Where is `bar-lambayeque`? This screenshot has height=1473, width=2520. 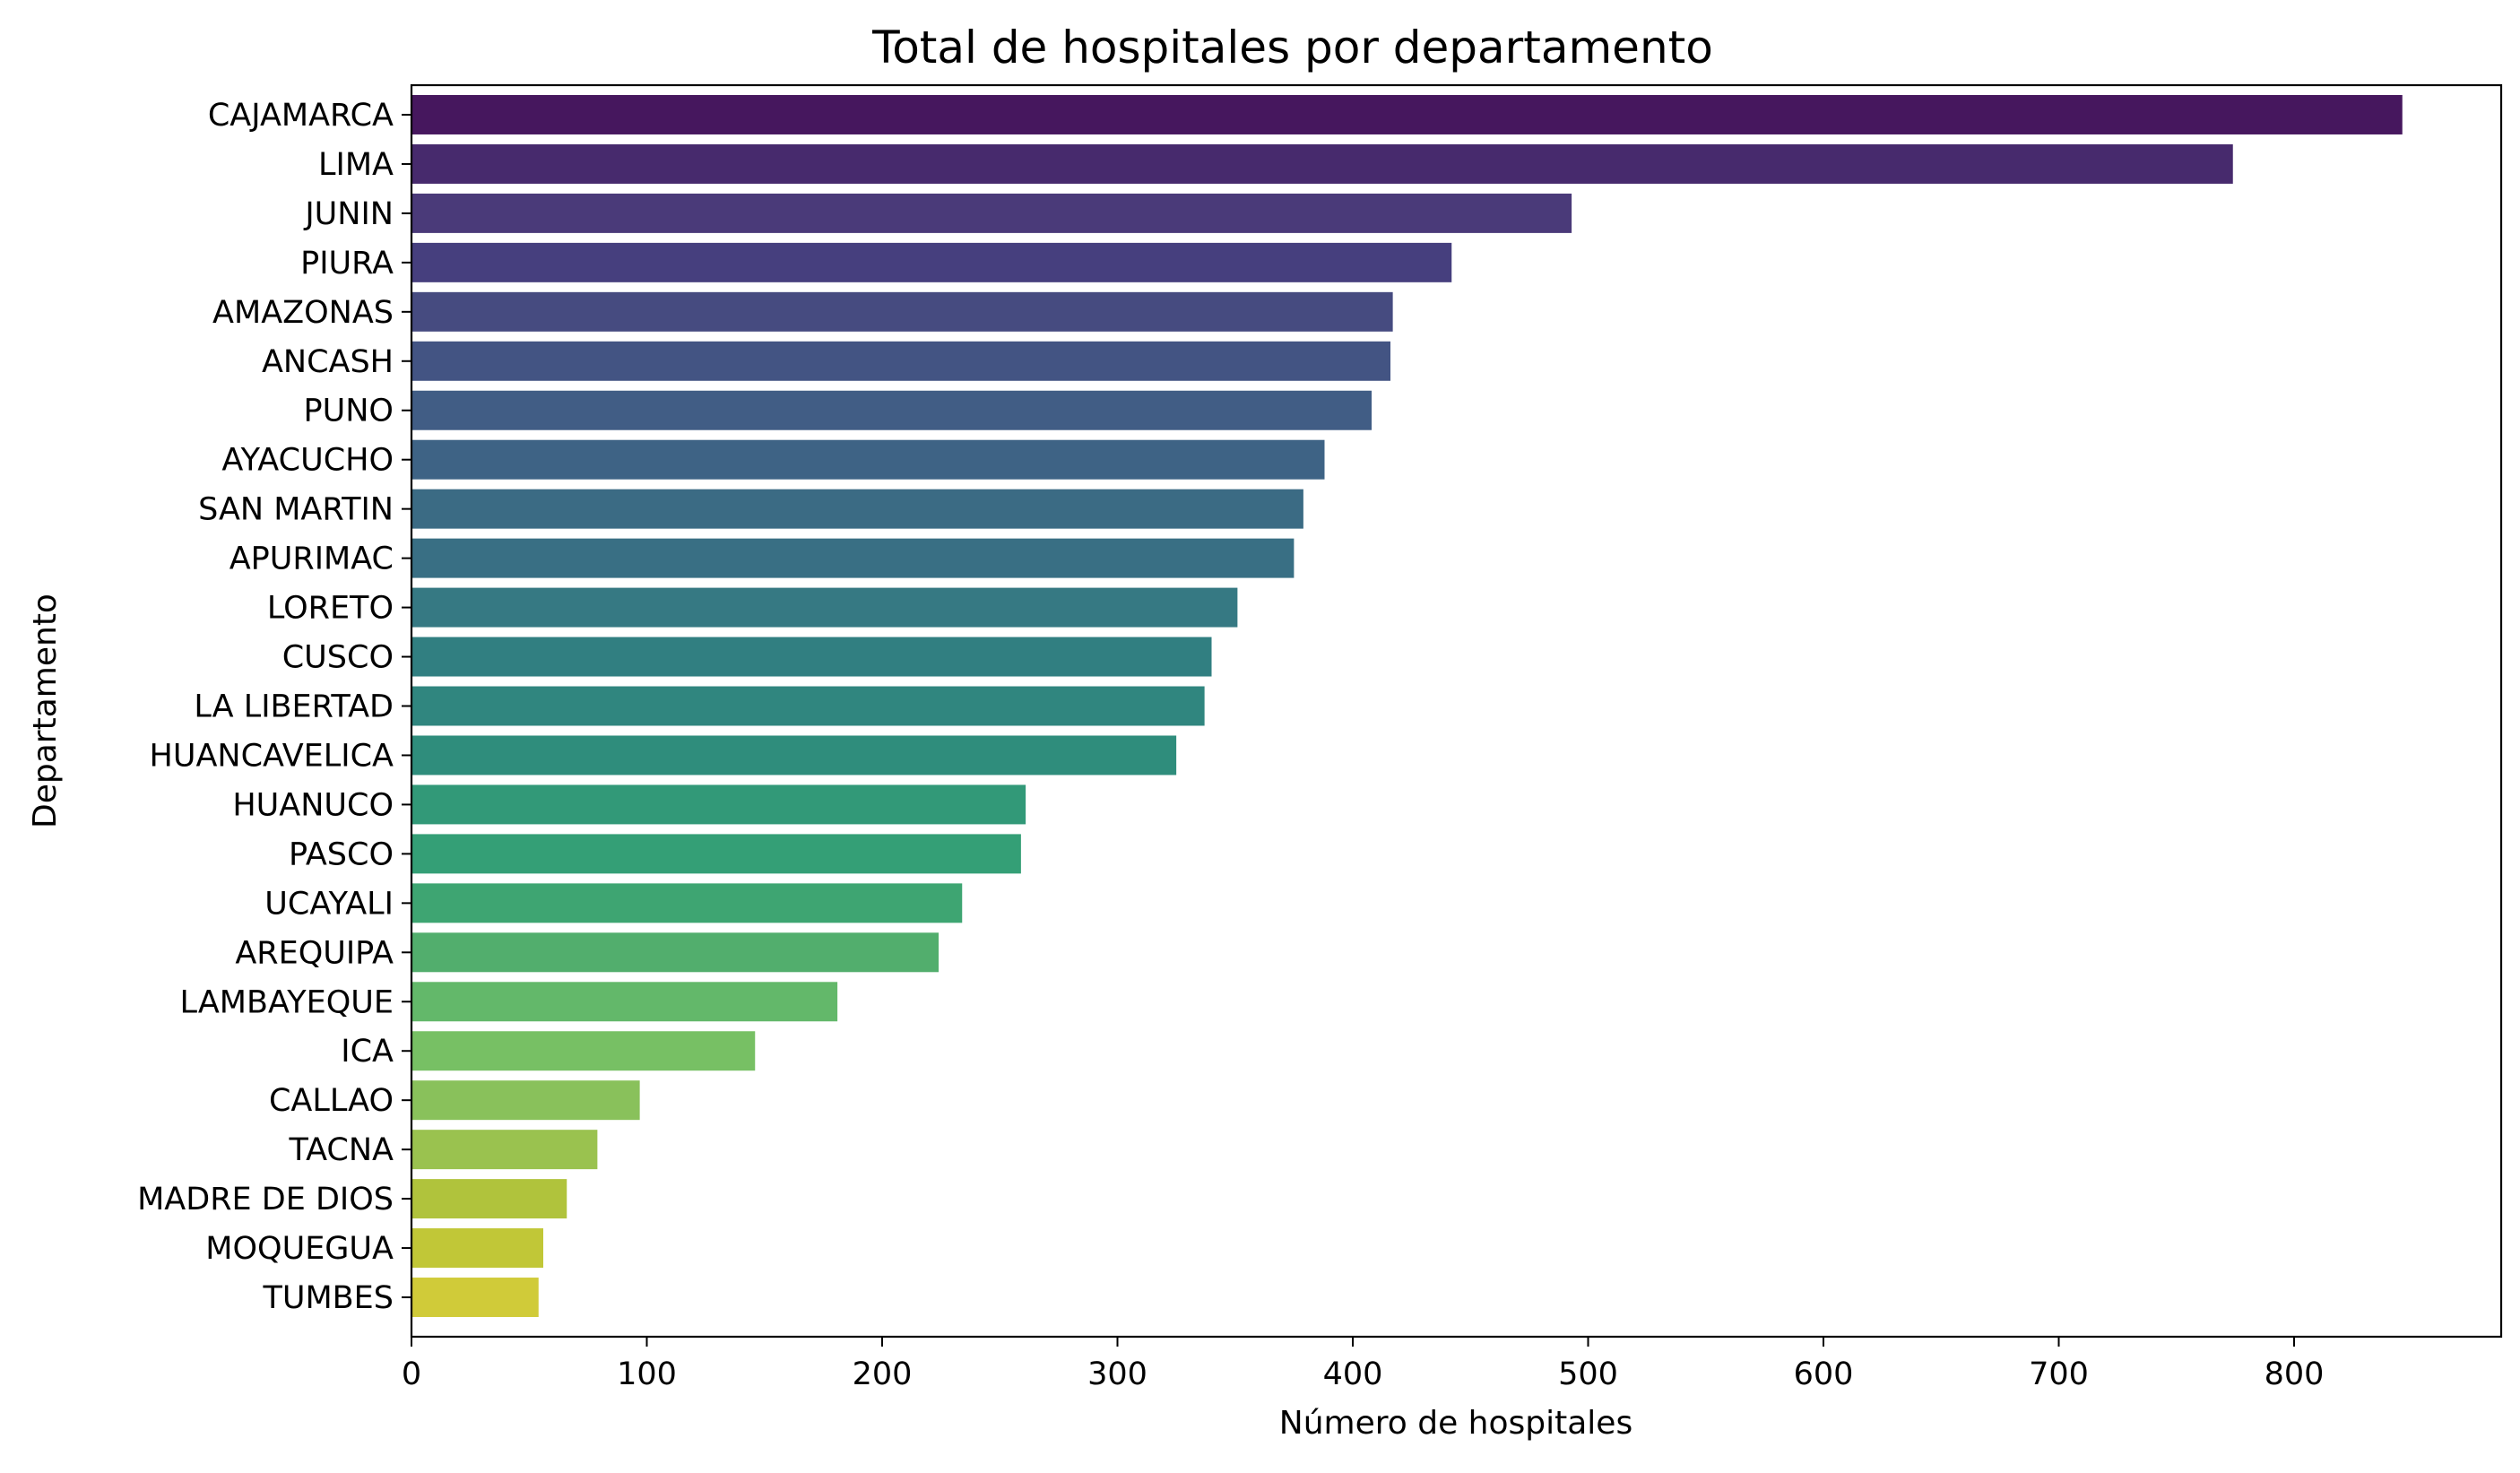 bar-lambayeque is located at coordinates (624, 1002).